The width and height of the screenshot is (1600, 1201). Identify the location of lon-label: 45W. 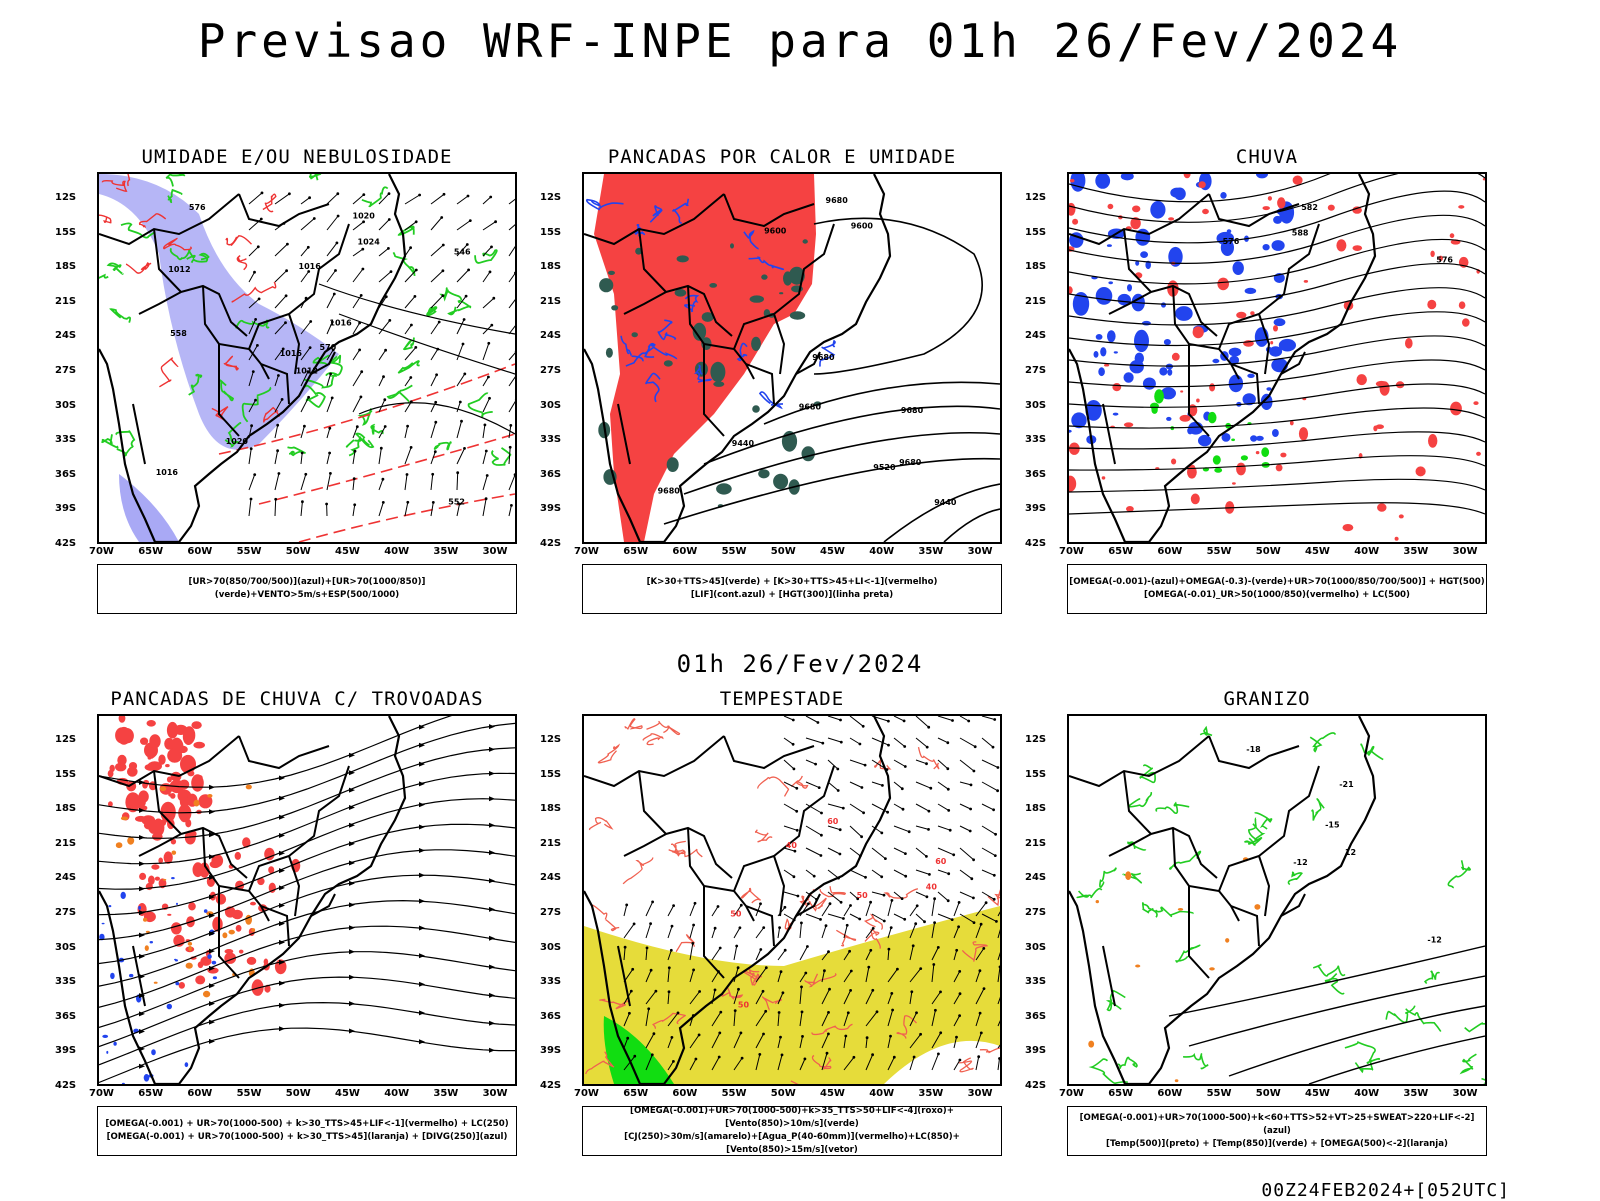
(347, 1093).